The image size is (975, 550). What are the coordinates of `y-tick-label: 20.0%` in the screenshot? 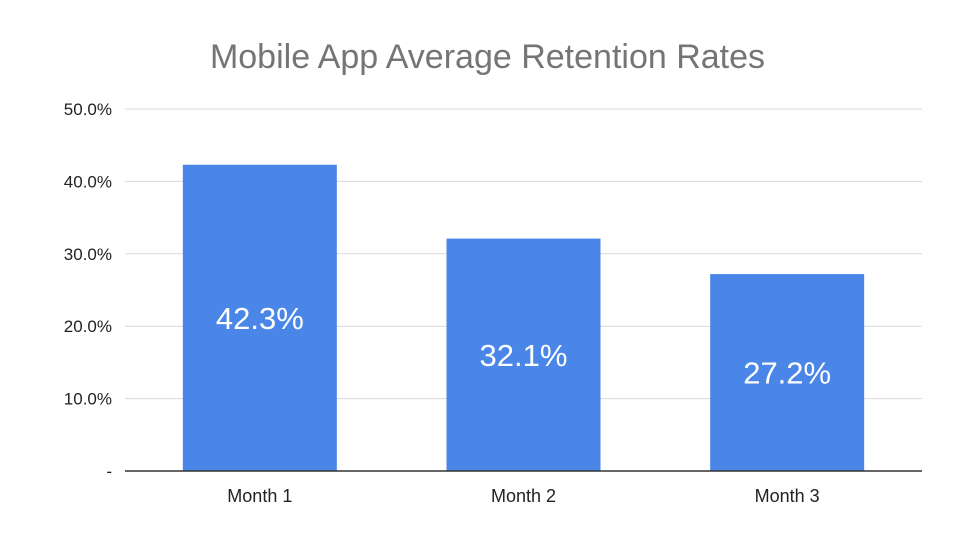 It's located at (88, 326).